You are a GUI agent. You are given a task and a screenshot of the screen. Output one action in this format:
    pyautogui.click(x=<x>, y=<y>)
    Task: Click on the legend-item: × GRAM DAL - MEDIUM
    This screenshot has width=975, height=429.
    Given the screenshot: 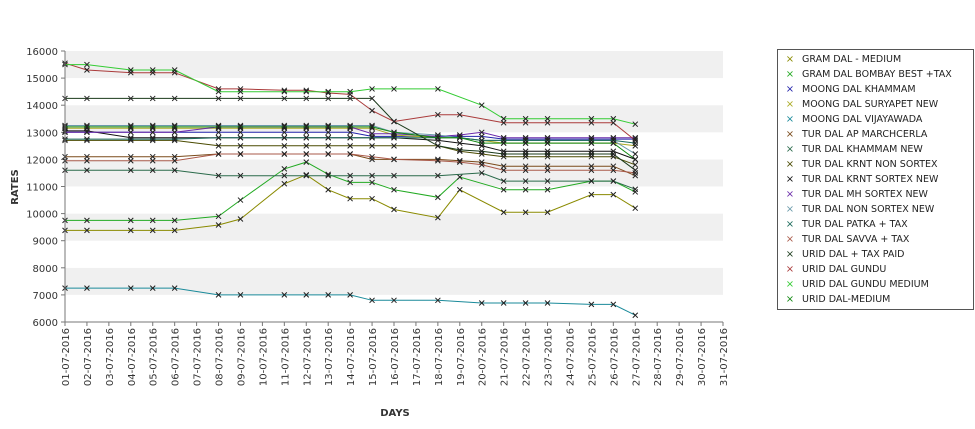 What is the action you would take?
    pyautogui.click(x=875, y=59)
    